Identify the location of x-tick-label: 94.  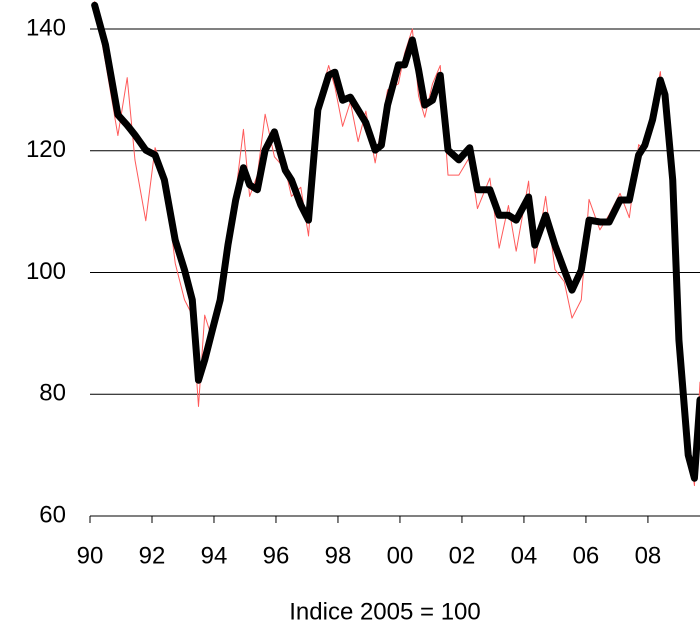
(214, 555).